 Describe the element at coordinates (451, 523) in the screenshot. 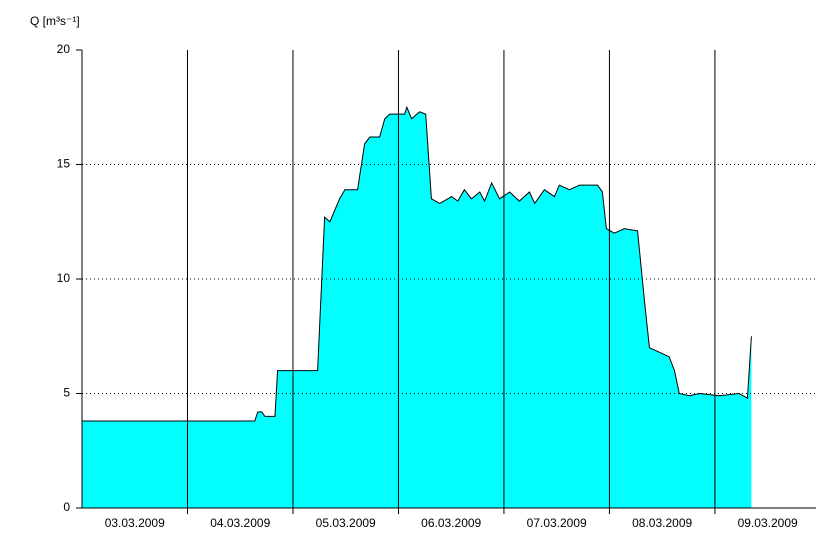

I see `x-tick-label: 06.03.2009` at that location.